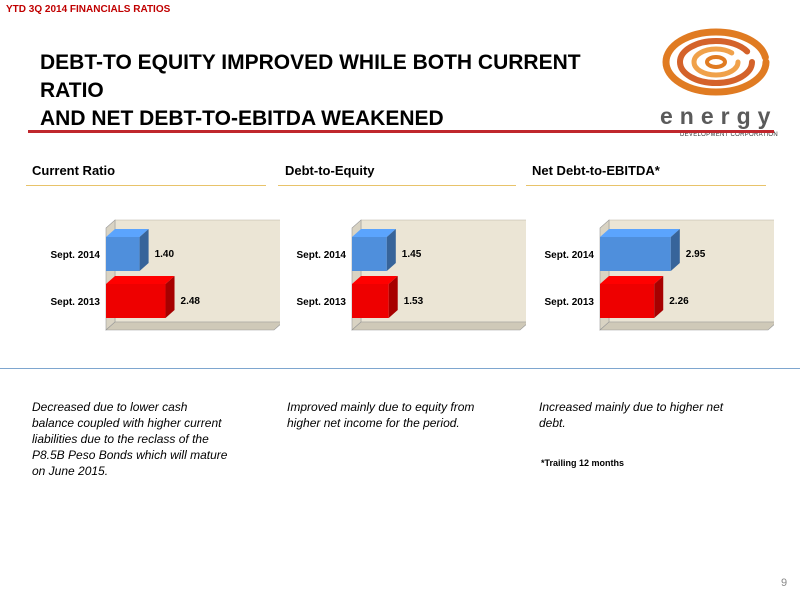  I want to click on note-line: debt., so click(552, 423).